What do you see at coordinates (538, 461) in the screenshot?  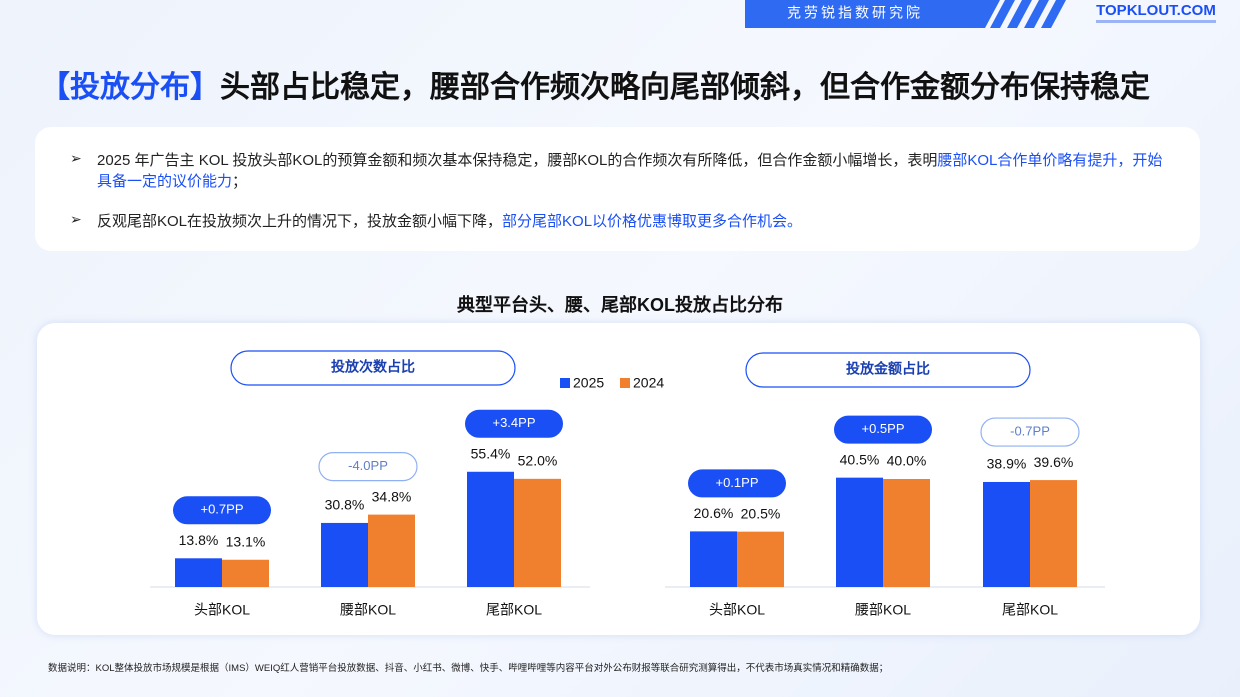 I see `value-label: 52.0%` at bounding box center [538, 461].